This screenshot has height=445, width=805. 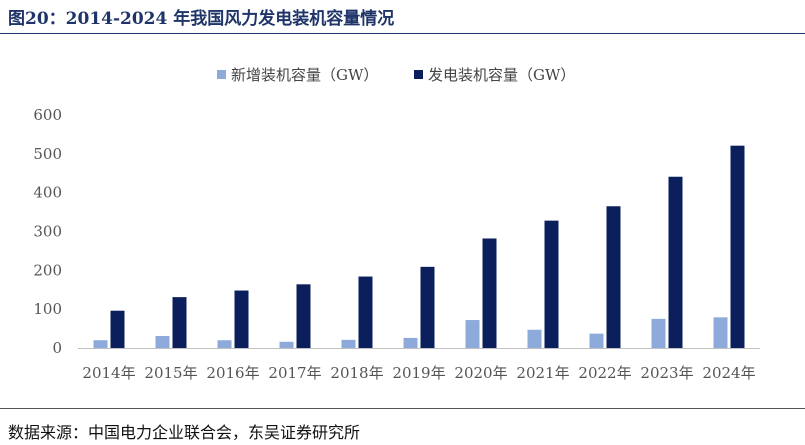 What do you see at coordinates (402, 33) in the screenshot?
I see `title-divider` at bounding box center [402, 33].